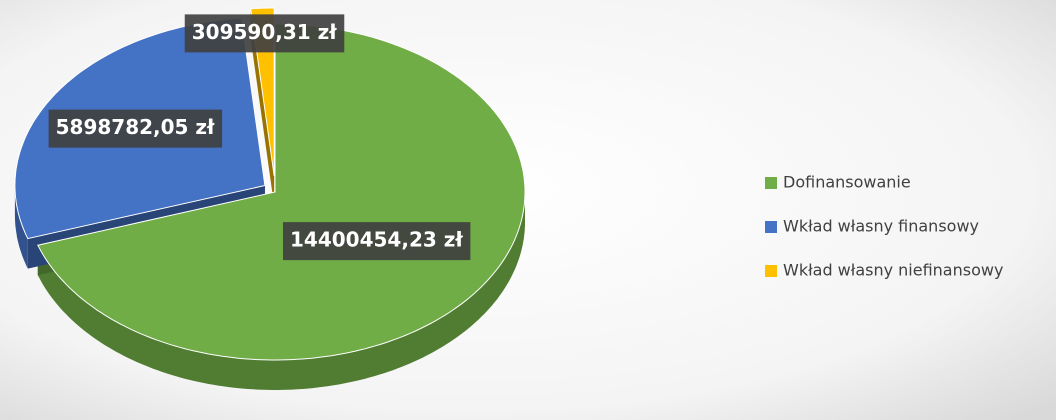 This screenshot has height=420, width=1056. I want to click on data-label-text: 309590,31 zł, so click(265, 32).